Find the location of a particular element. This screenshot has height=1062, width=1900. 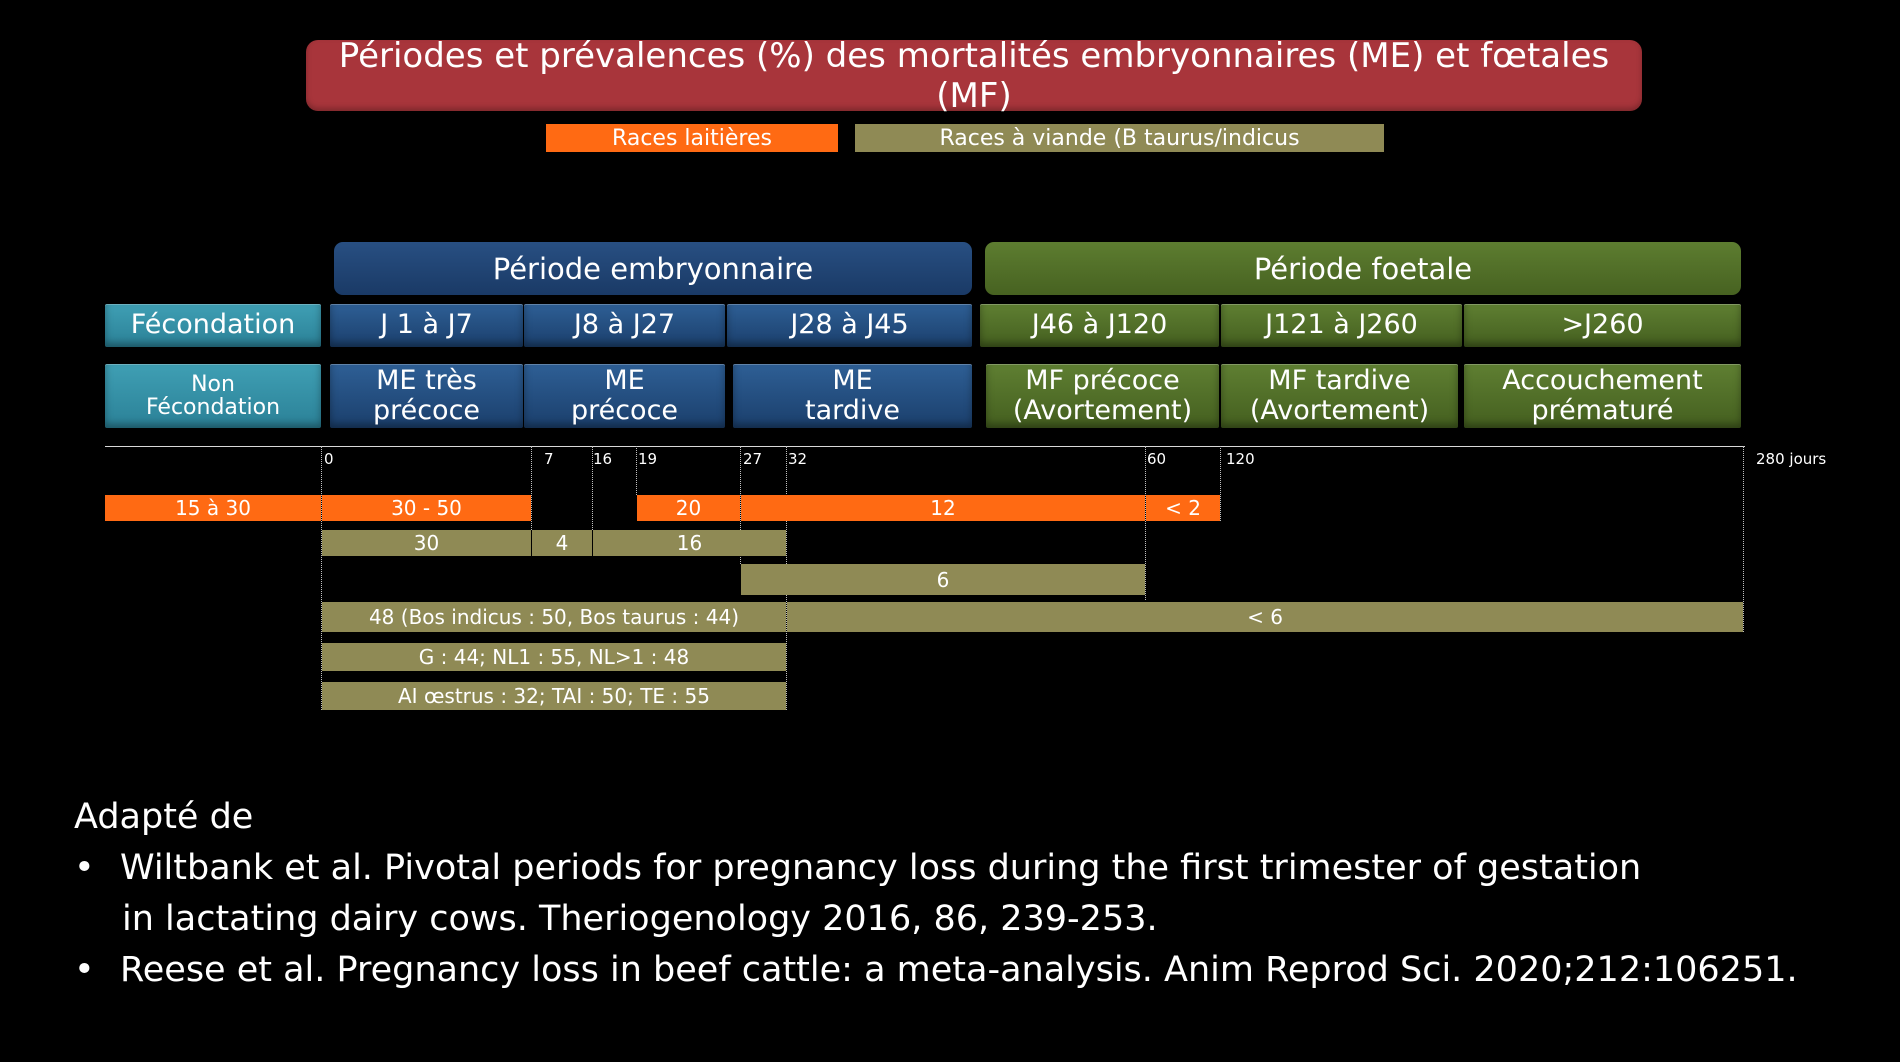

bar-beef-day16-32: 16 is located at coordinates (689, 543).